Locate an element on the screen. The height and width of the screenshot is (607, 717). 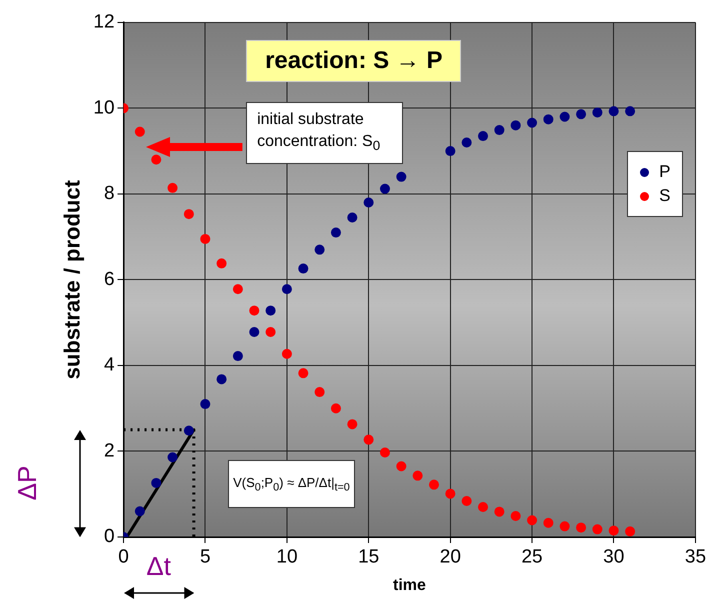
y-tick-label: 10 is located at coordinates (104, 107).